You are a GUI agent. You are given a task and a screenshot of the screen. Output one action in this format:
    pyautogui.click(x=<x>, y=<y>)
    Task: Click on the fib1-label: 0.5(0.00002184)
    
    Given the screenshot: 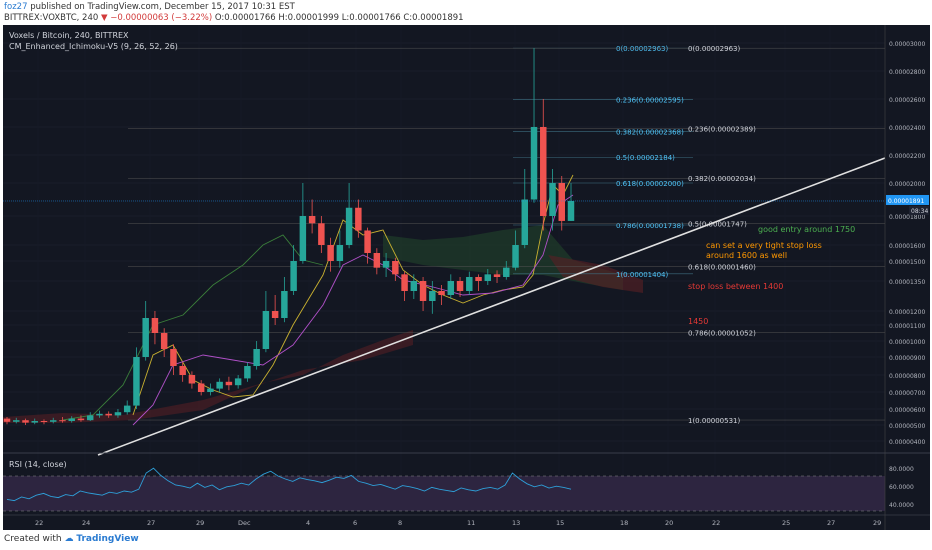 What is the action you would take?
    pyautogui.click(x=645, y=158)
    